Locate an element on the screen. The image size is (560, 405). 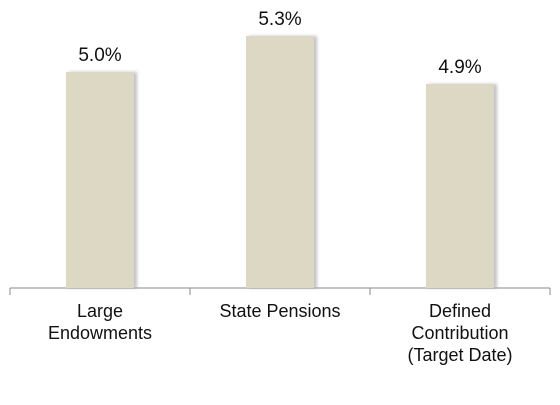
x-tick-label: Large Endowments is located at coordinates (100, 322).